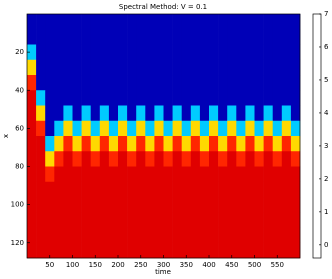 This screenshot has height=279, width=332. I want to click on y-tick-label: 20, so click(19, 52).